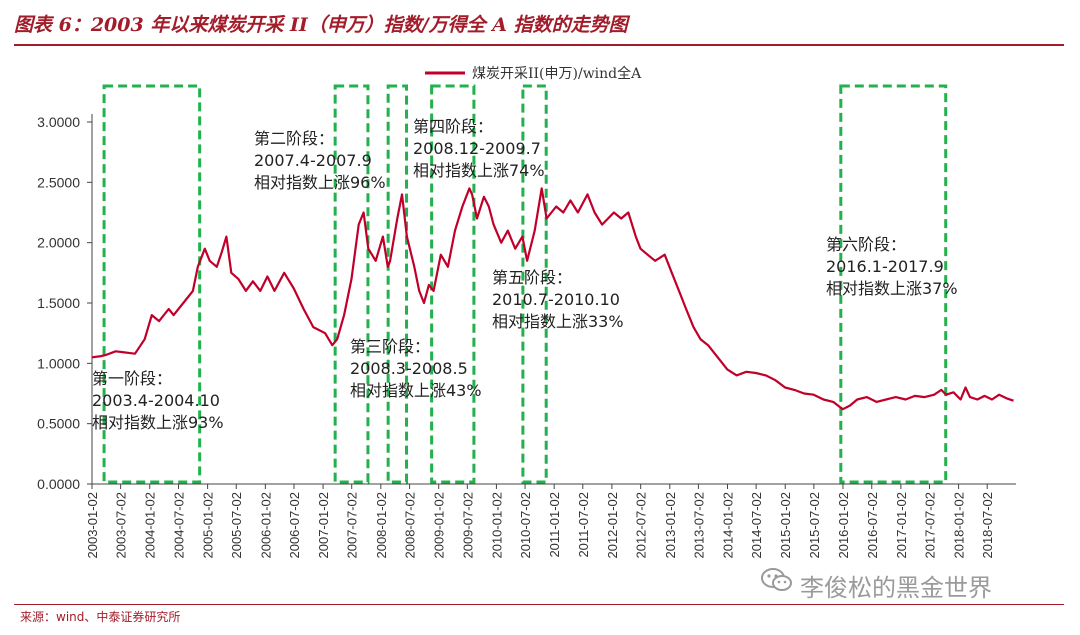  Describe the element at coordinates (92, 525) in the screenshot. I see `x-tick-label: 2003-01-02` at that location.